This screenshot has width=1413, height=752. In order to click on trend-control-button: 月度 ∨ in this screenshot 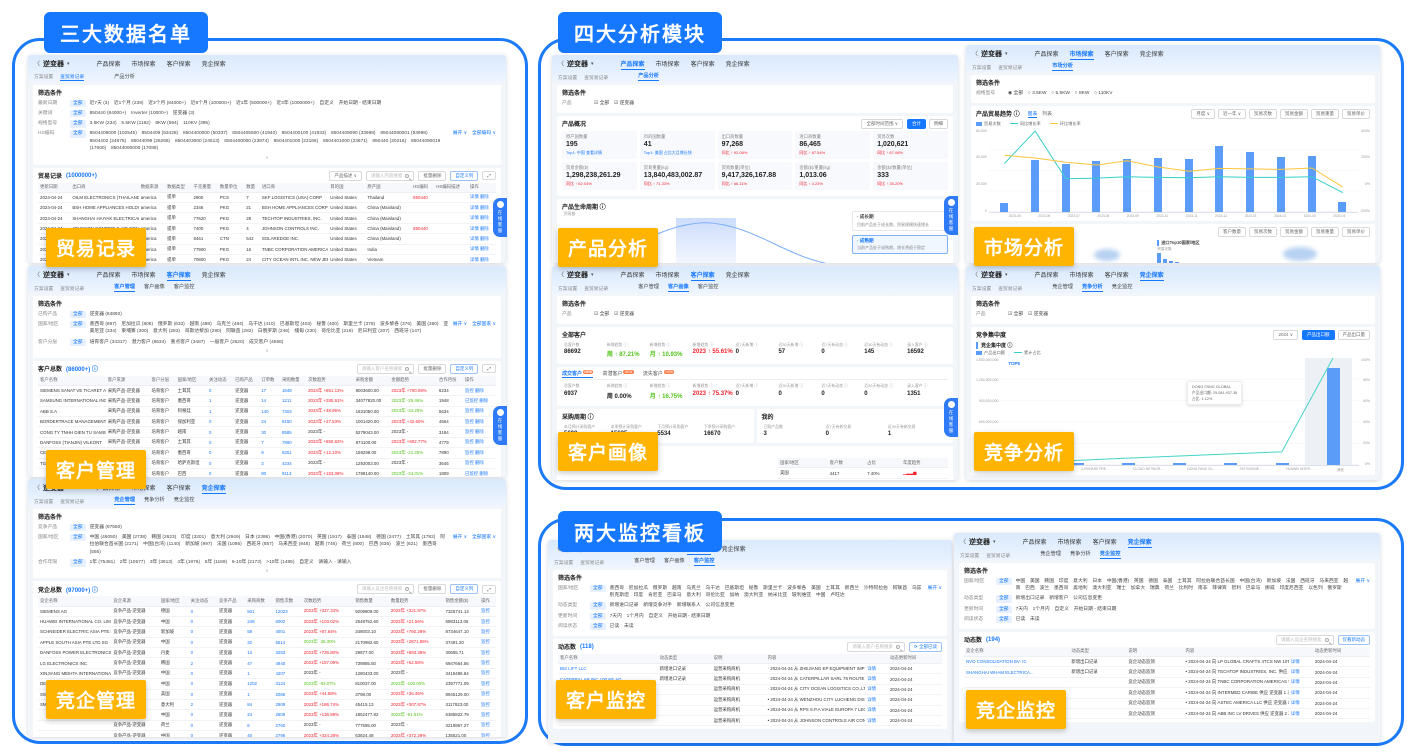, I will do `click(1203, 113)`.